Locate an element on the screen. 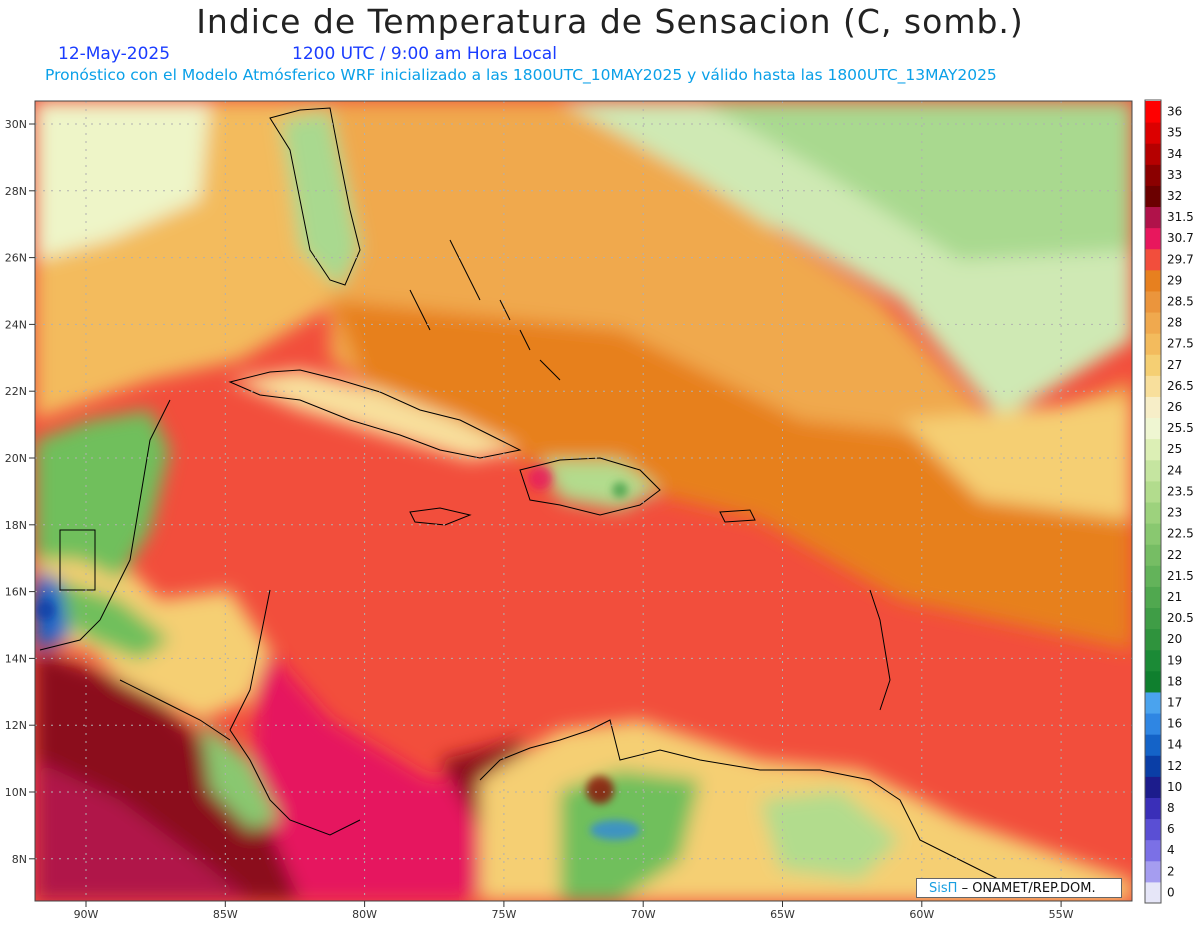 Image resolution: width=1200 pixels, height=927 pixels. colorbar-label: 21.5 is located at coordinates (1180, 576).